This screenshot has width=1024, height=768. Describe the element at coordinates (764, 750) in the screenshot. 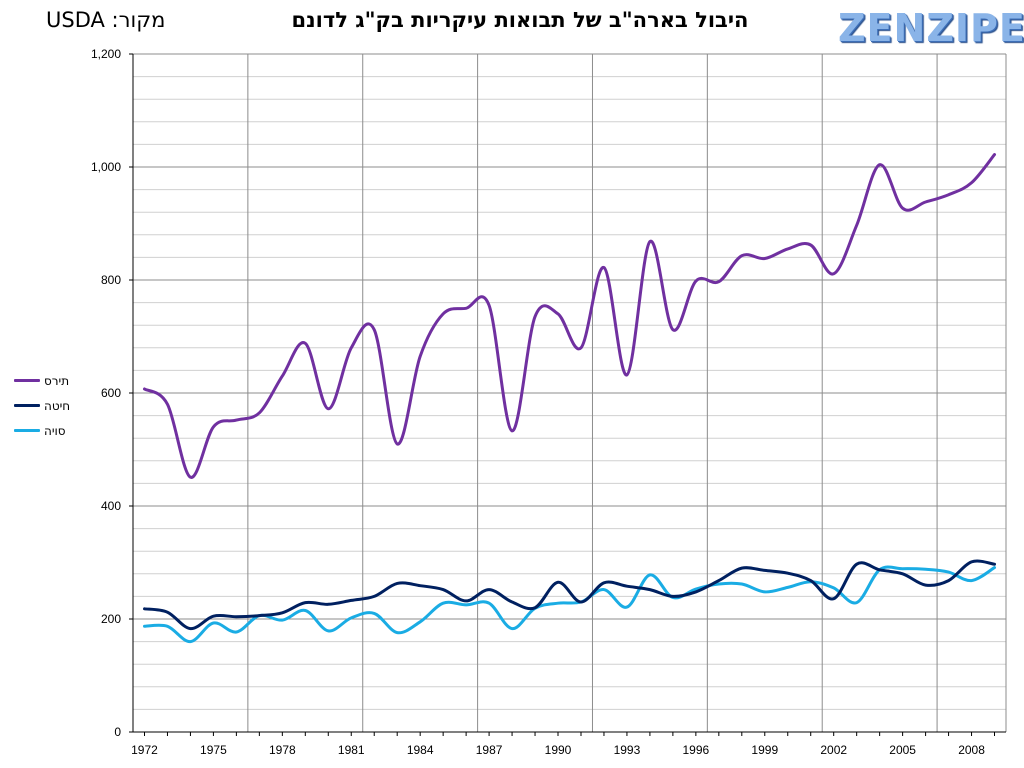

I see `x-tick-label: 1999` at that location.